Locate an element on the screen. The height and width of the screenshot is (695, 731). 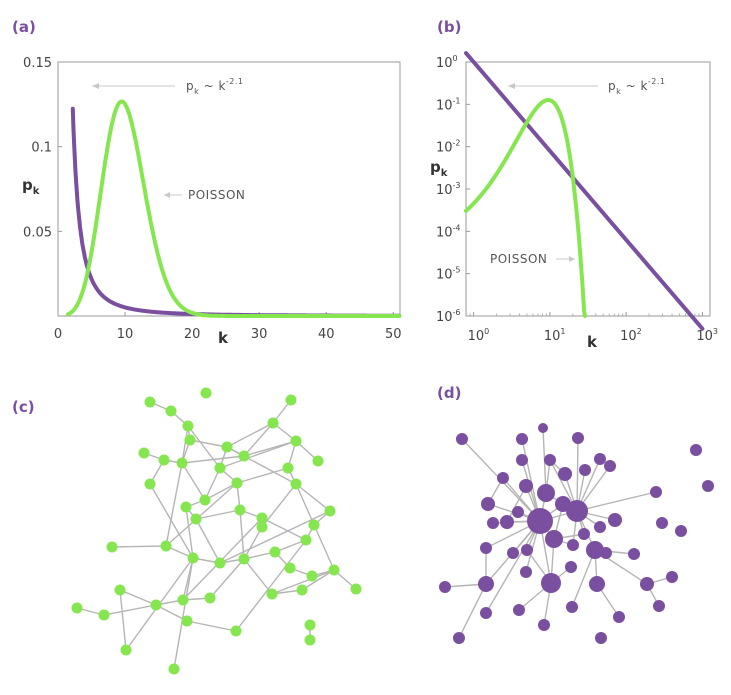
chart-b-poisson-line is located at coordinates (525, 208).